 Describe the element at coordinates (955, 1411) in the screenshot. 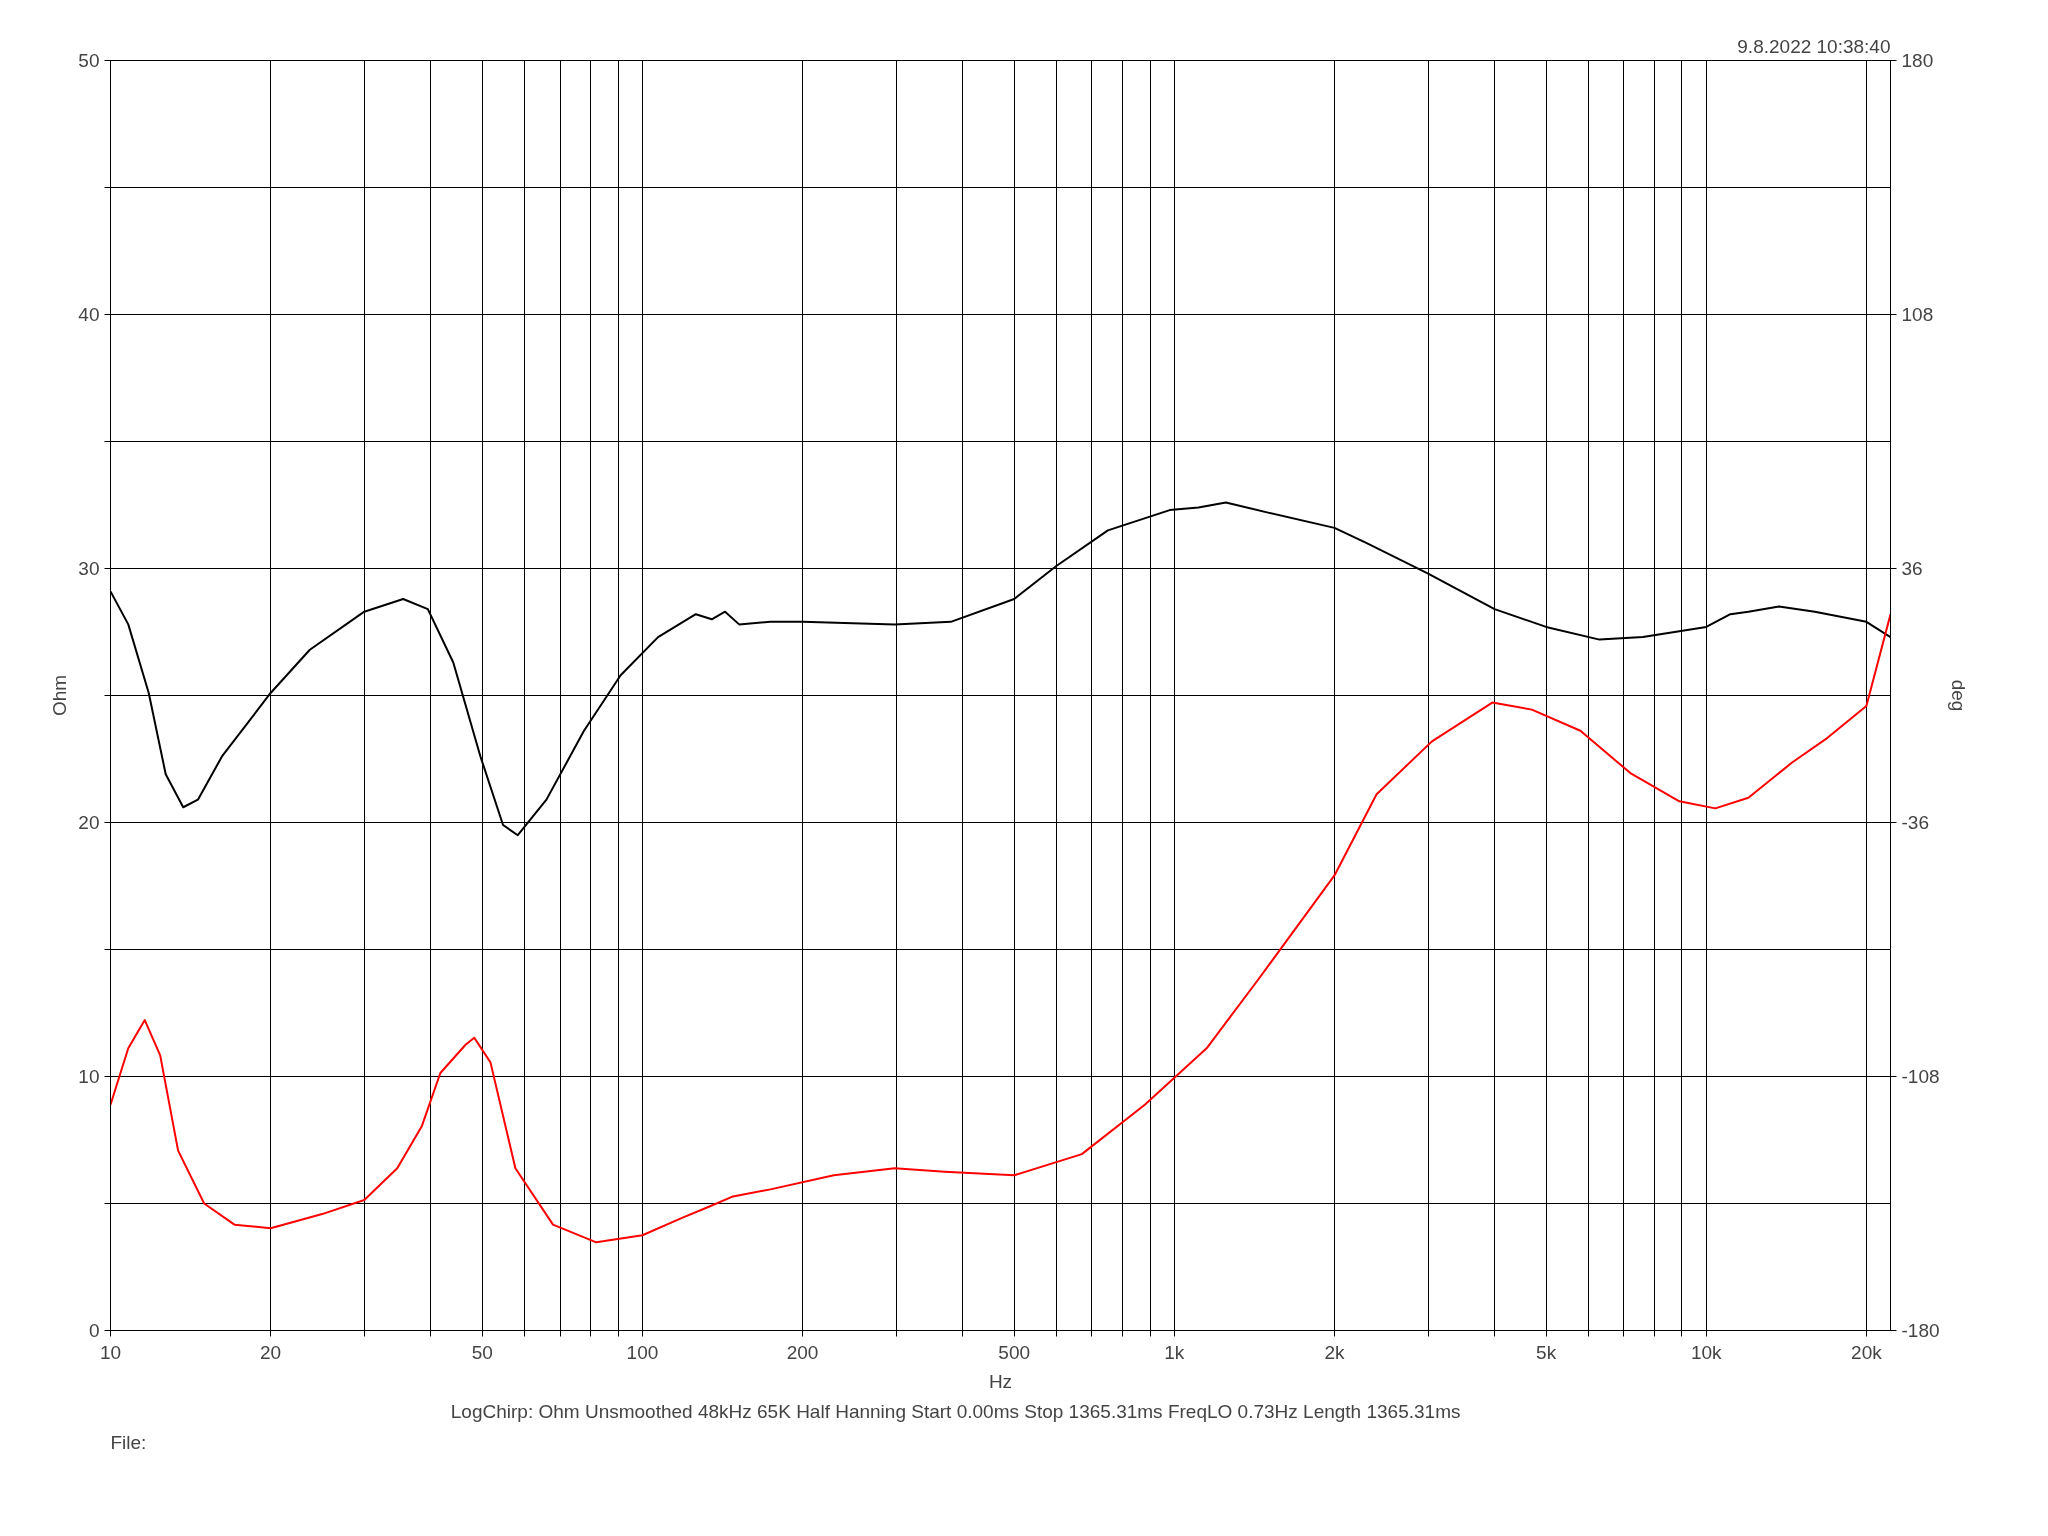

I see `text: LogChirp: Ohm Unsmoothed 48kHz 65K Half Hanning Start 0.00ms Stop 1365.31ms FreqLO 0.73Hz Length 1365.31ms` at that location.